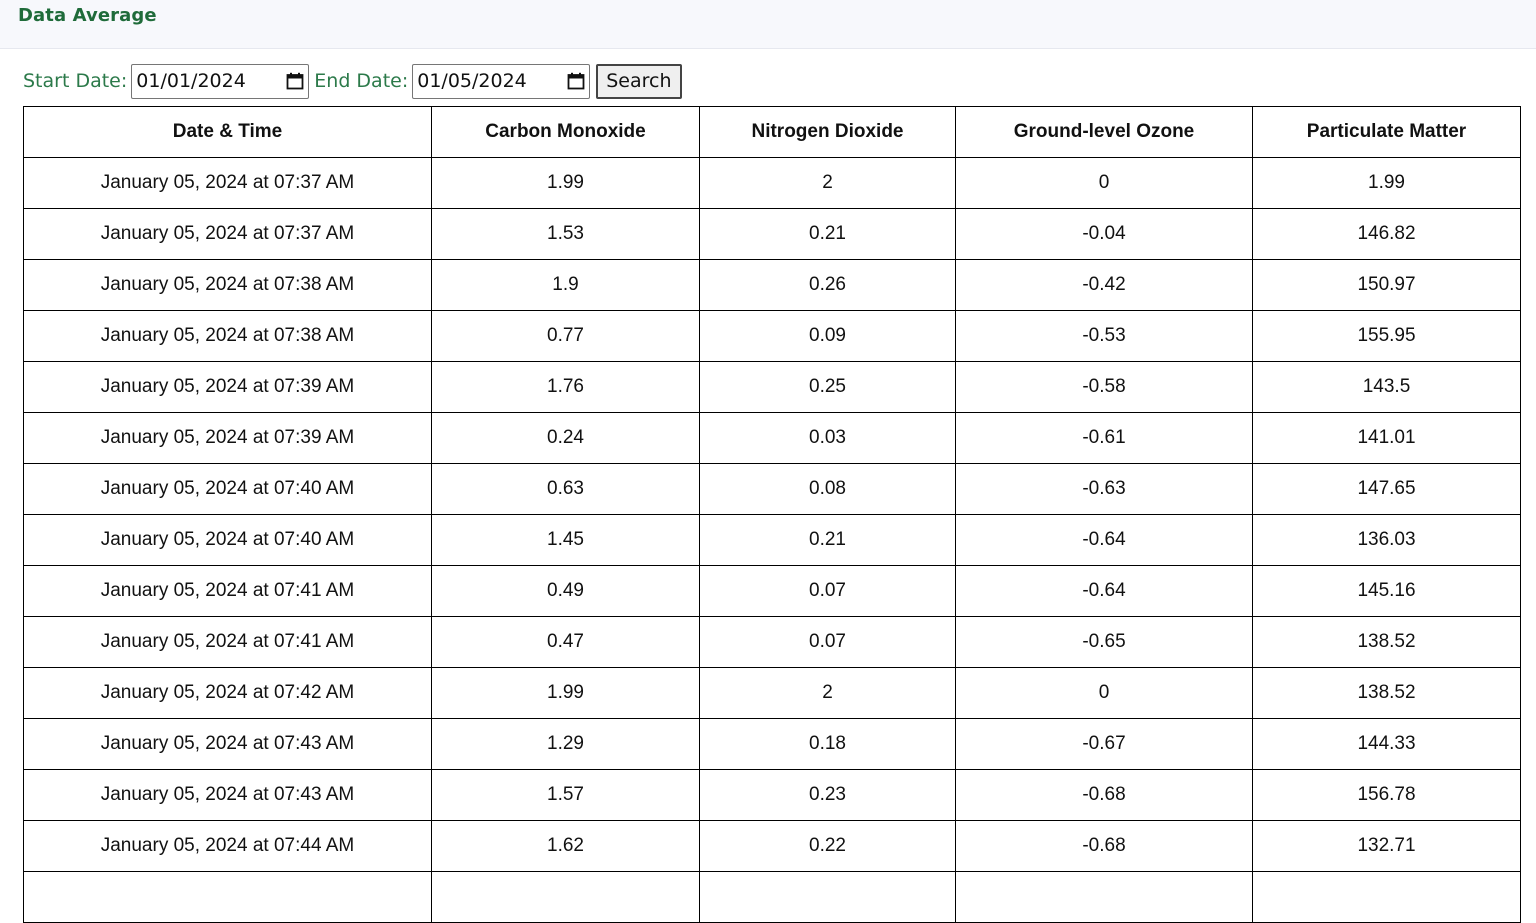  Describe the element at coordinates (1386, 744) in the screenshot. I see `cell-particulate-matter: 144.33` at that location.